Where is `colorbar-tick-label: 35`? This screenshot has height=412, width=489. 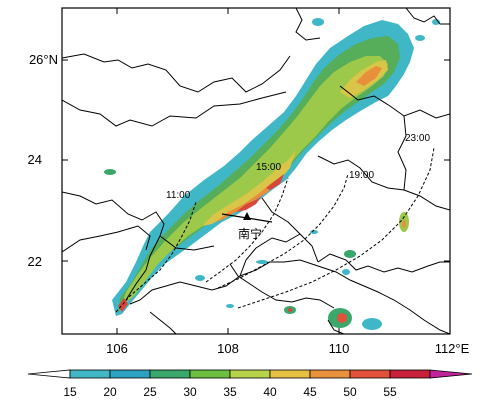
colorbar-tick-label: 35 is located at coordinates (230, 392).